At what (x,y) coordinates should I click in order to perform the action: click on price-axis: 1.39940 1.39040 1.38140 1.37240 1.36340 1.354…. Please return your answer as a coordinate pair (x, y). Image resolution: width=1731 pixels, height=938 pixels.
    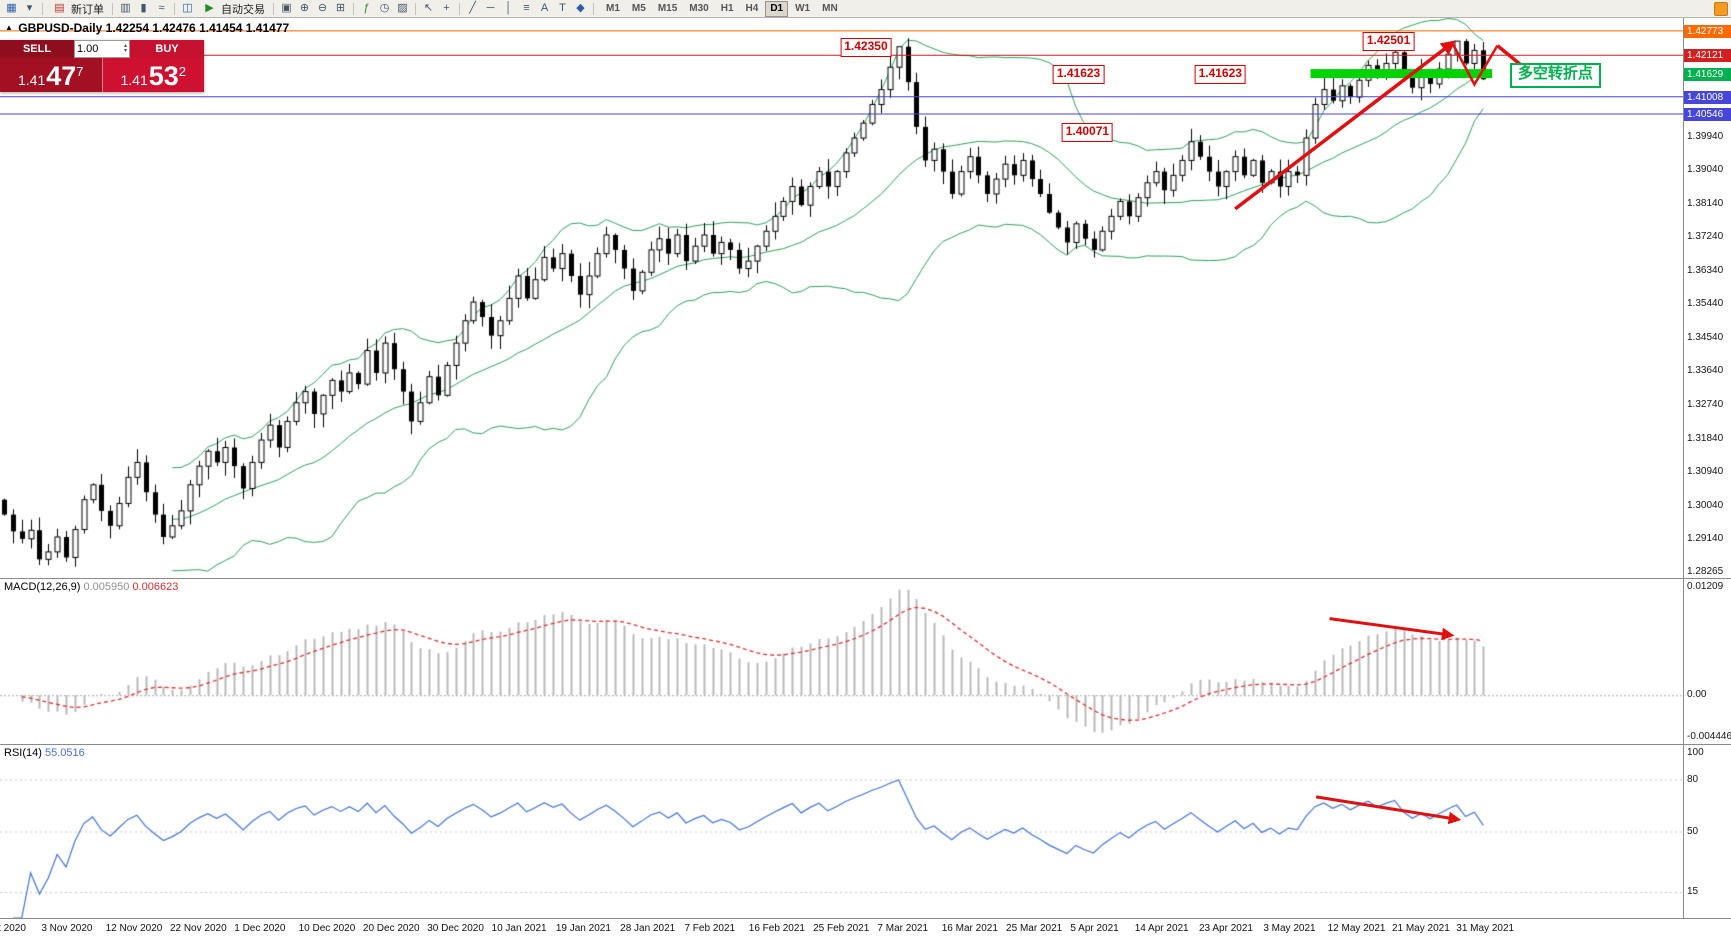
    Looking at the image, I should click on (1707, 298).